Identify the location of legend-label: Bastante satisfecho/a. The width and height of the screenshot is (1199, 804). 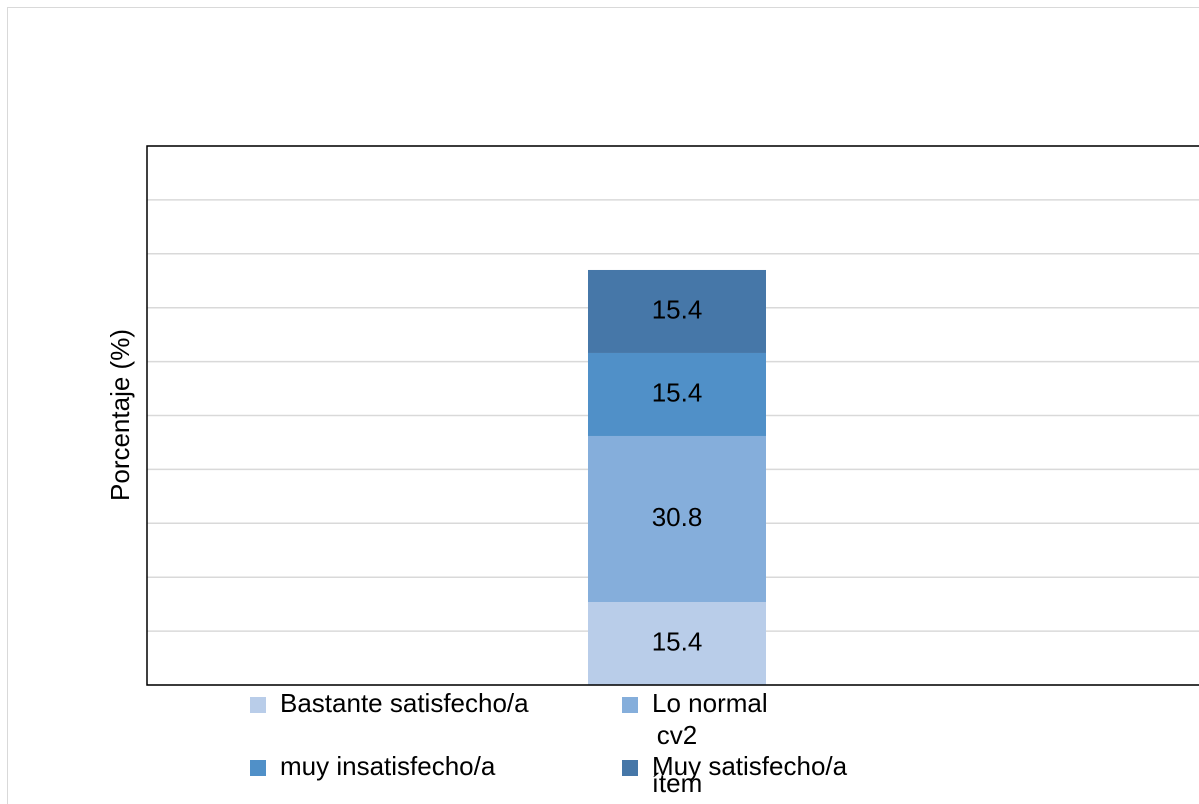
(404, 703).